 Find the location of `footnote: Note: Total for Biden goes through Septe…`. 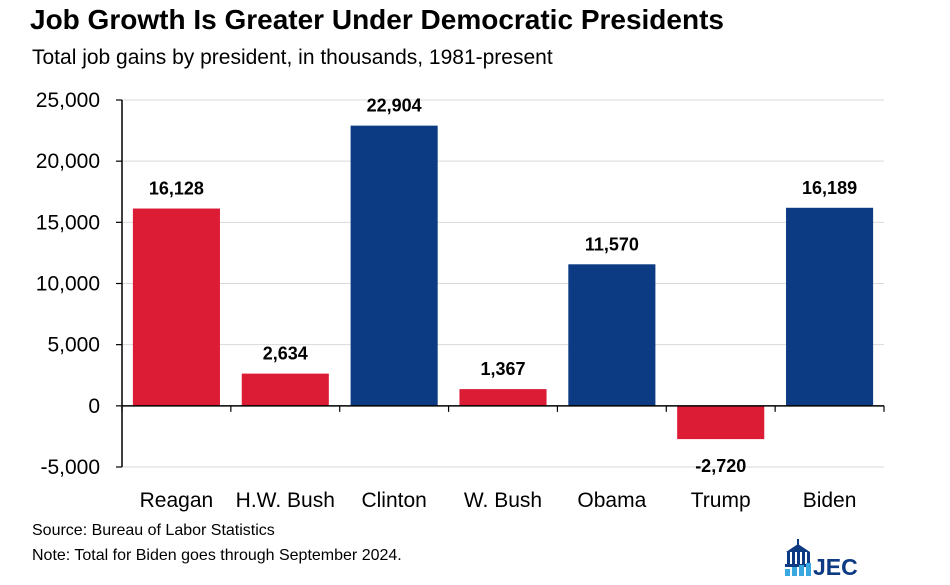

footnote: Note: Total for Biden goes through Septe… is located at coordinates (217, 555).